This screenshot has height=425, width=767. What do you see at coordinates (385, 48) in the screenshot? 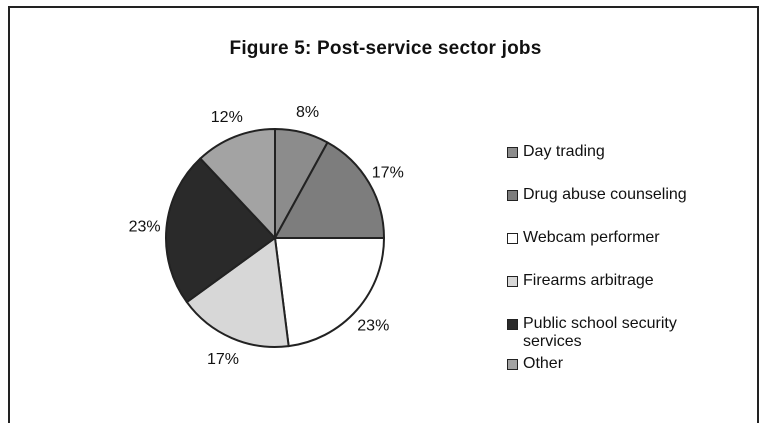
I see `chart-title: Figure 5: Post-service sector jobs` at bounding box center [385, 48].